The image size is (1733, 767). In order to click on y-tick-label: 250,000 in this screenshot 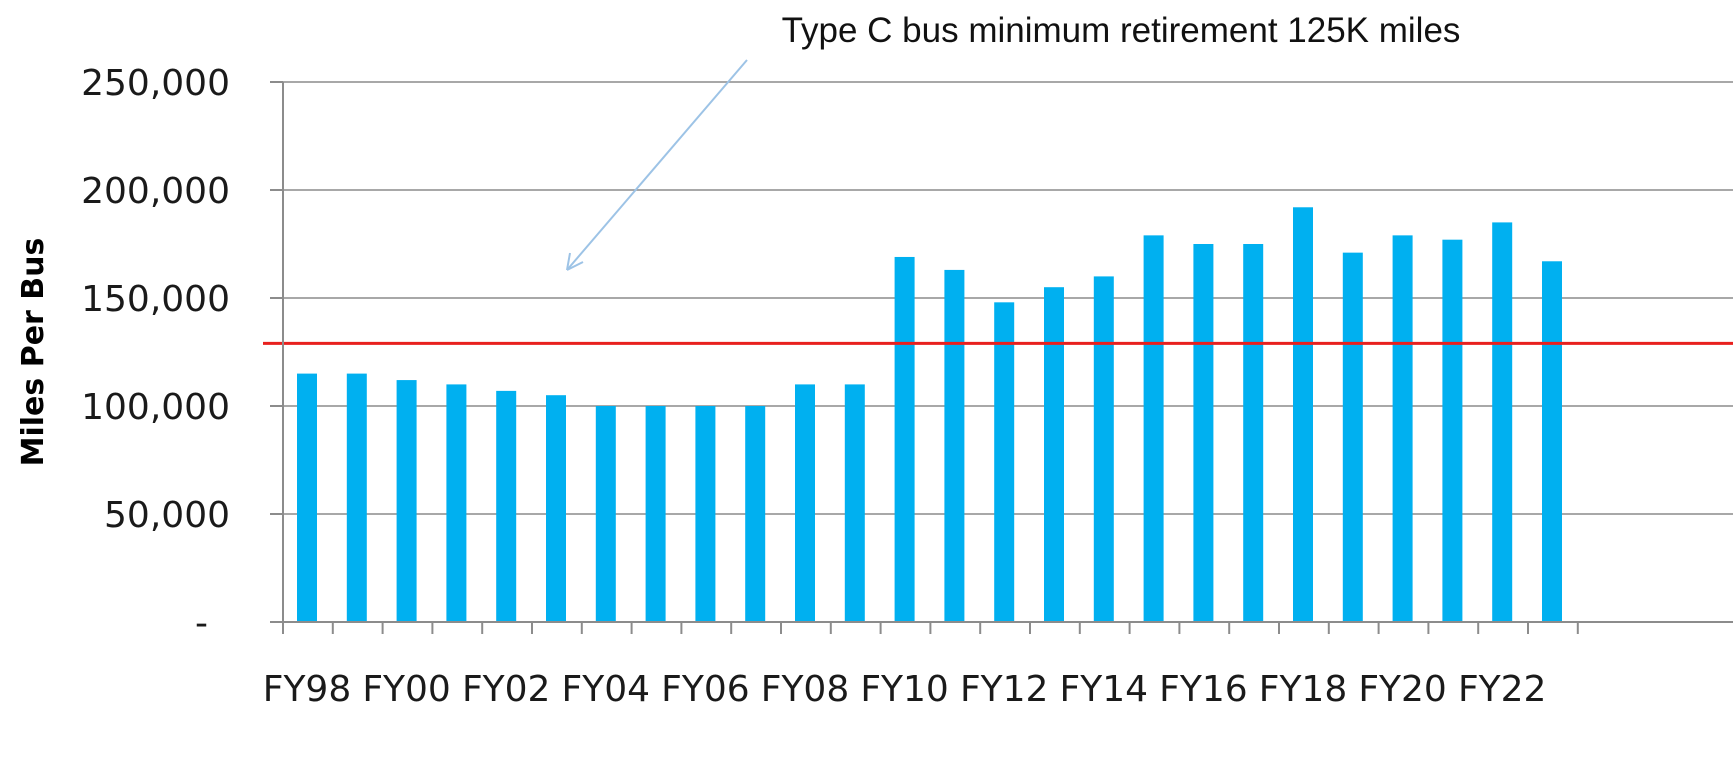, I will do `click(155, 83)`.